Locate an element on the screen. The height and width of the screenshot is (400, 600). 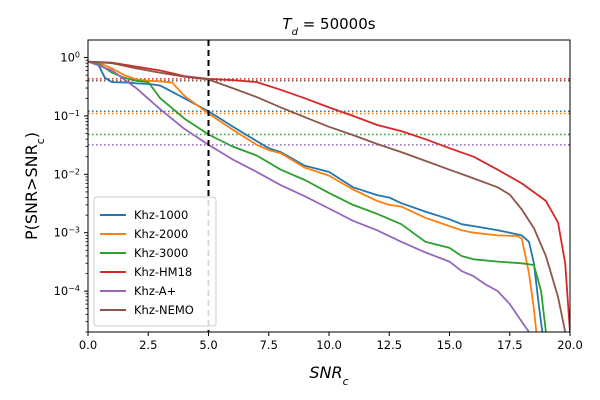
x-tick-label: 15.0 is located at coordinates (450, 345).